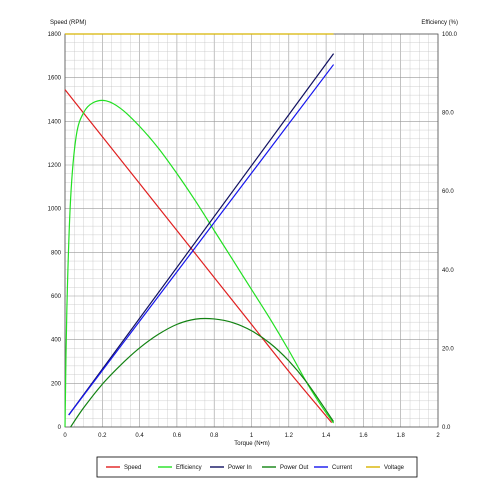 This screenshot has width=500, height=500. What do you see at coordinates (189, 468) in the screenshot?
I see `legend-label-efficiency: Efficiency` at bounding box center [189, 468].